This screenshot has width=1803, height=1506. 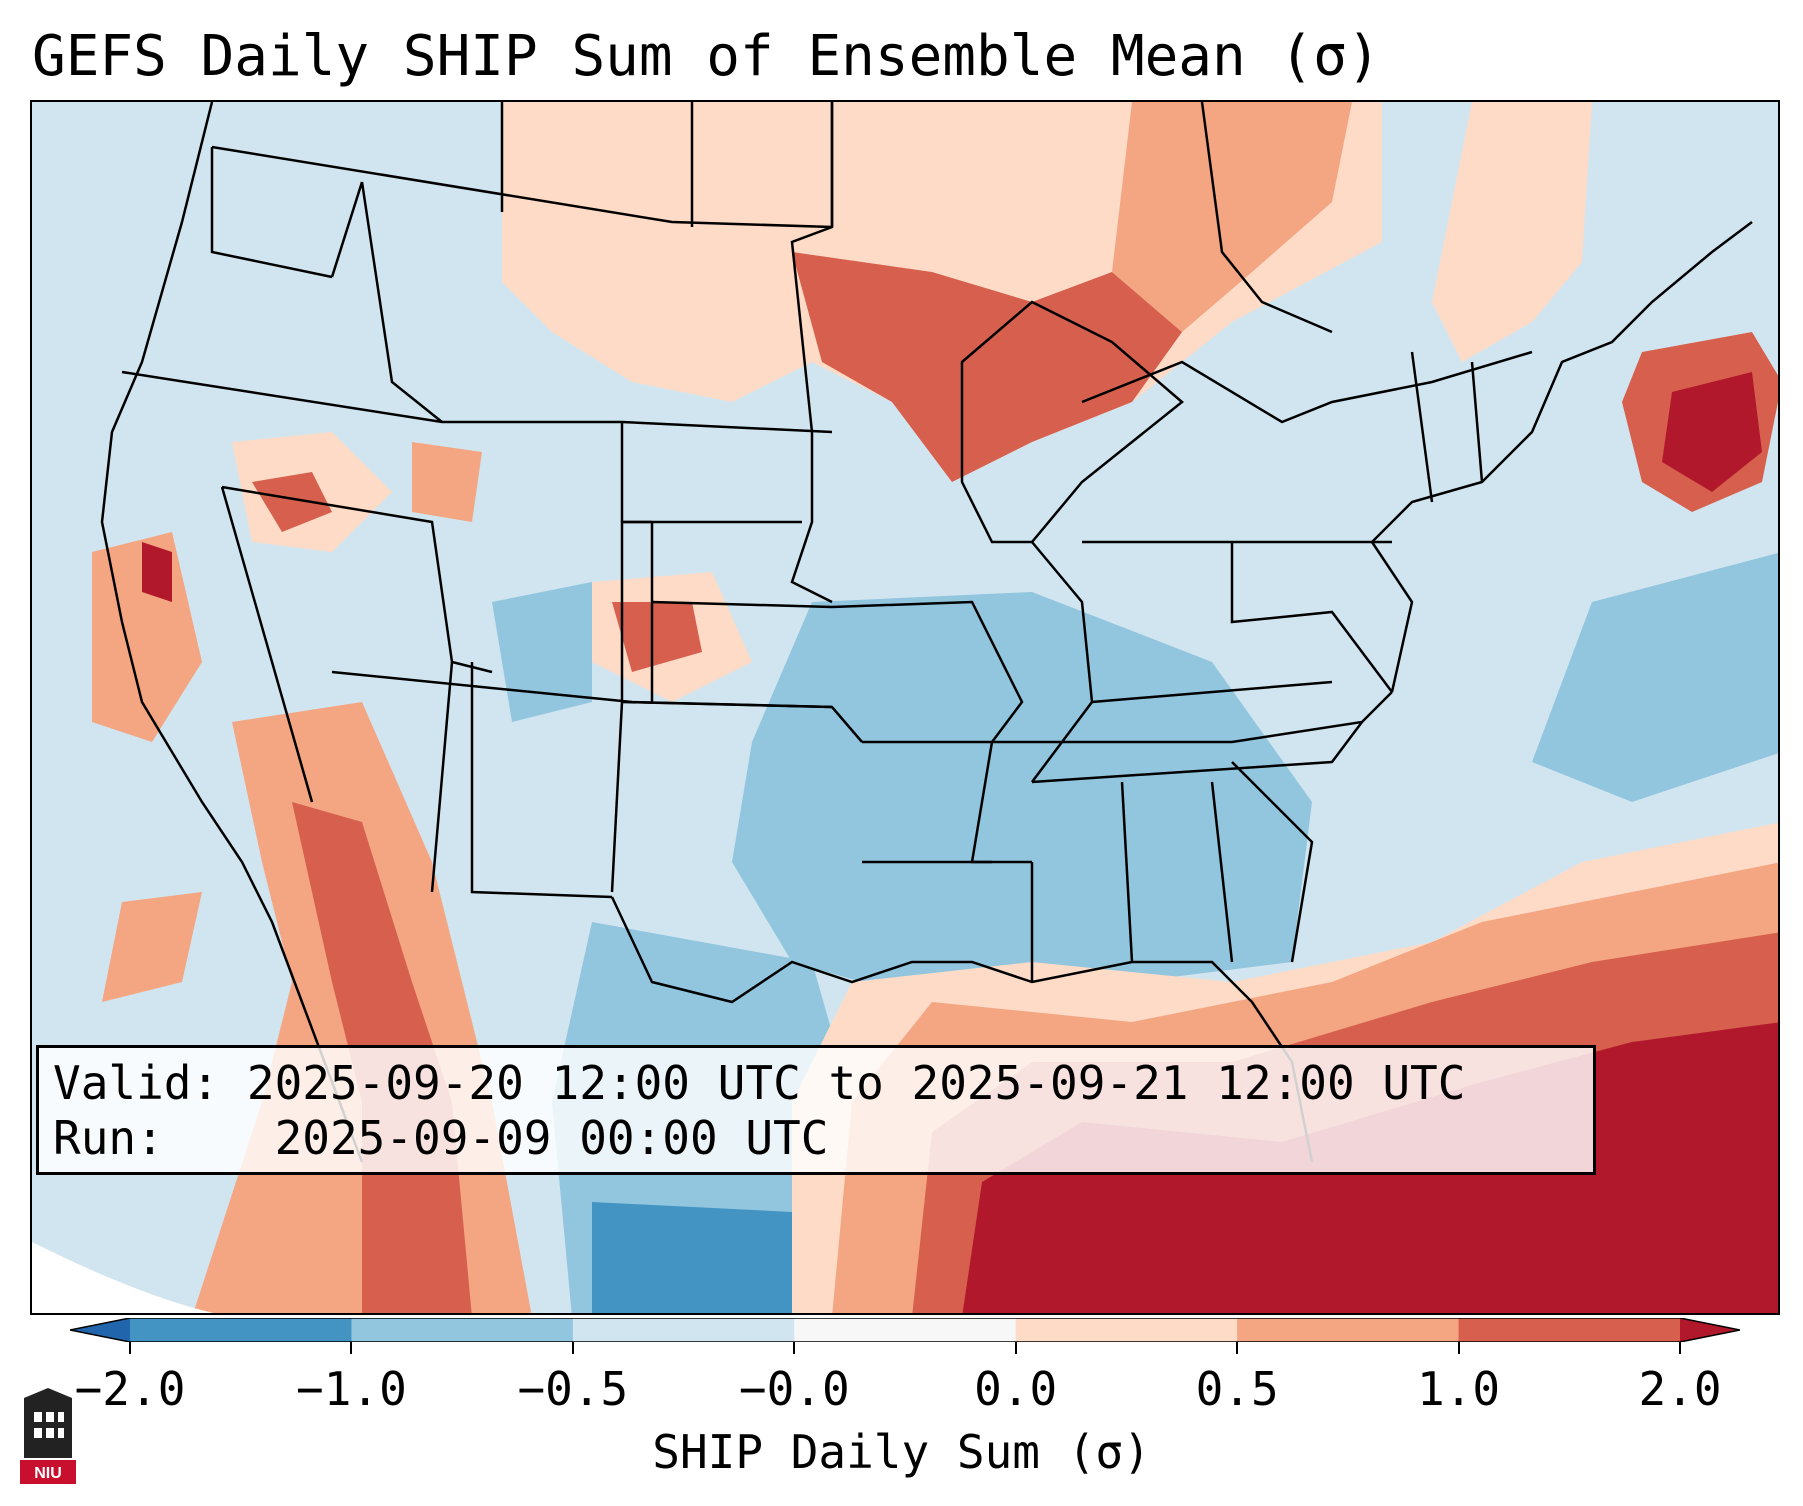 I want to click on run-row: Run: 2025-09-09 00:00 UTC, so click(x=816, y=1138).